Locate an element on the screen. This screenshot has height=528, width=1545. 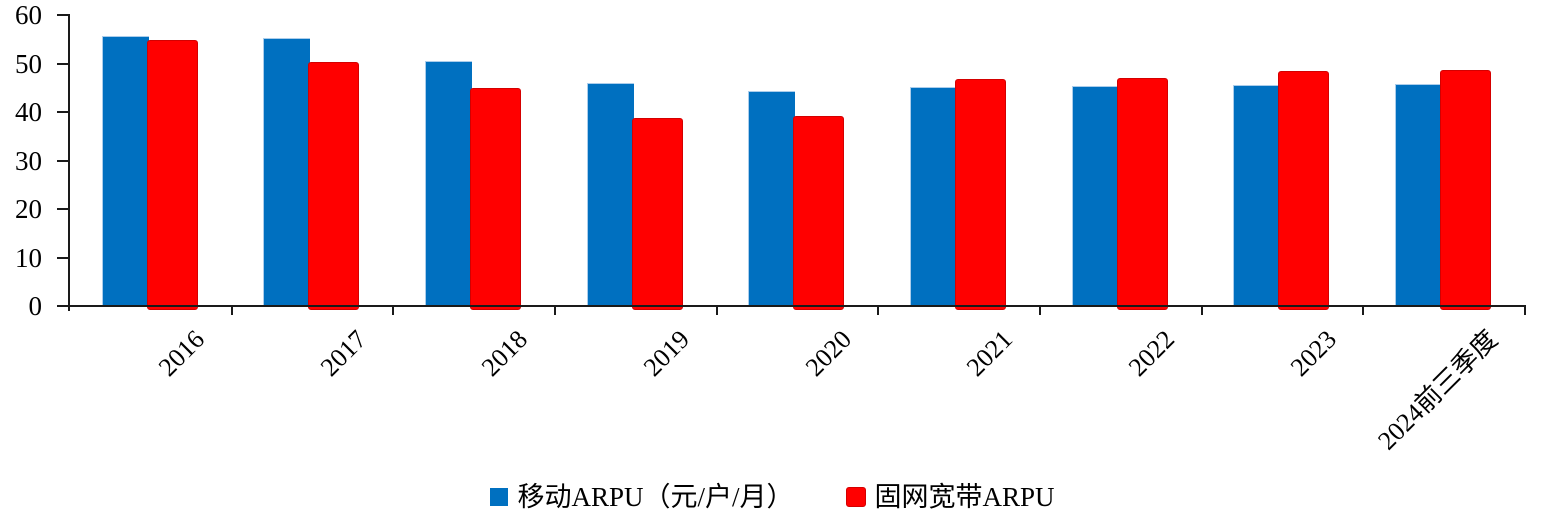
legend-label-mobile: 移动ARPU（元/户/月） is located at coordinates (655, 497).